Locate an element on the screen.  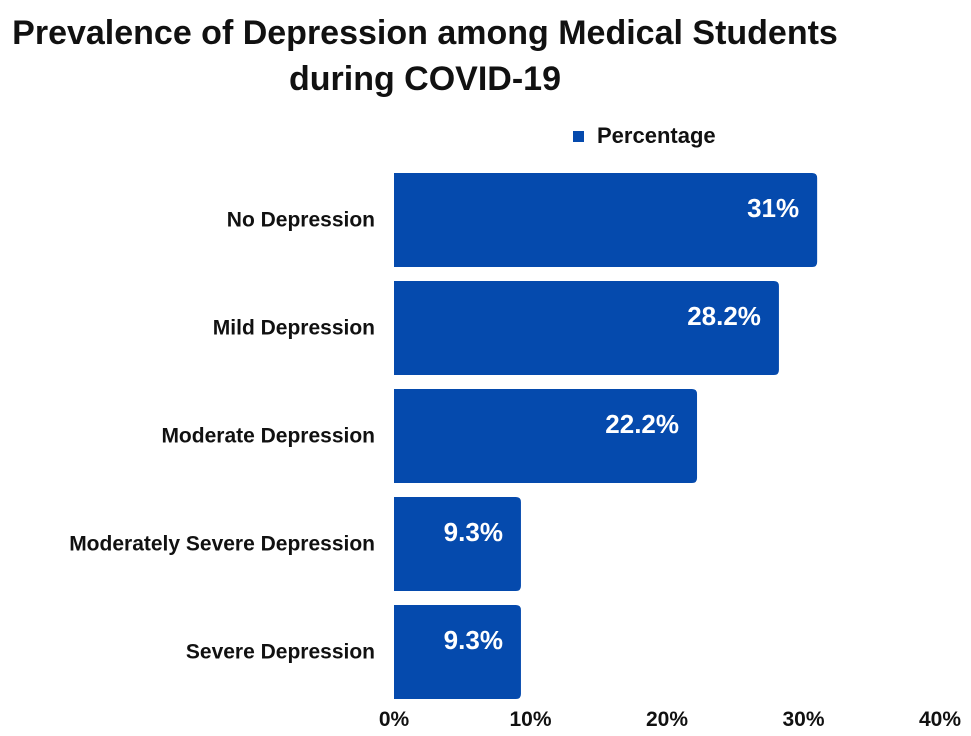
category-label: No Depression is located at coordinates (301, 220).